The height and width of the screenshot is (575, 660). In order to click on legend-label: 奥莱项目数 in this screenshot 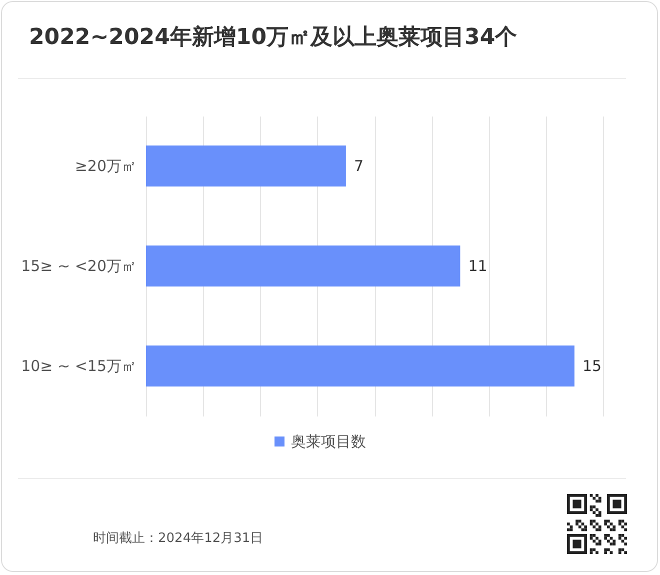, I will do `click(328, 441)`.